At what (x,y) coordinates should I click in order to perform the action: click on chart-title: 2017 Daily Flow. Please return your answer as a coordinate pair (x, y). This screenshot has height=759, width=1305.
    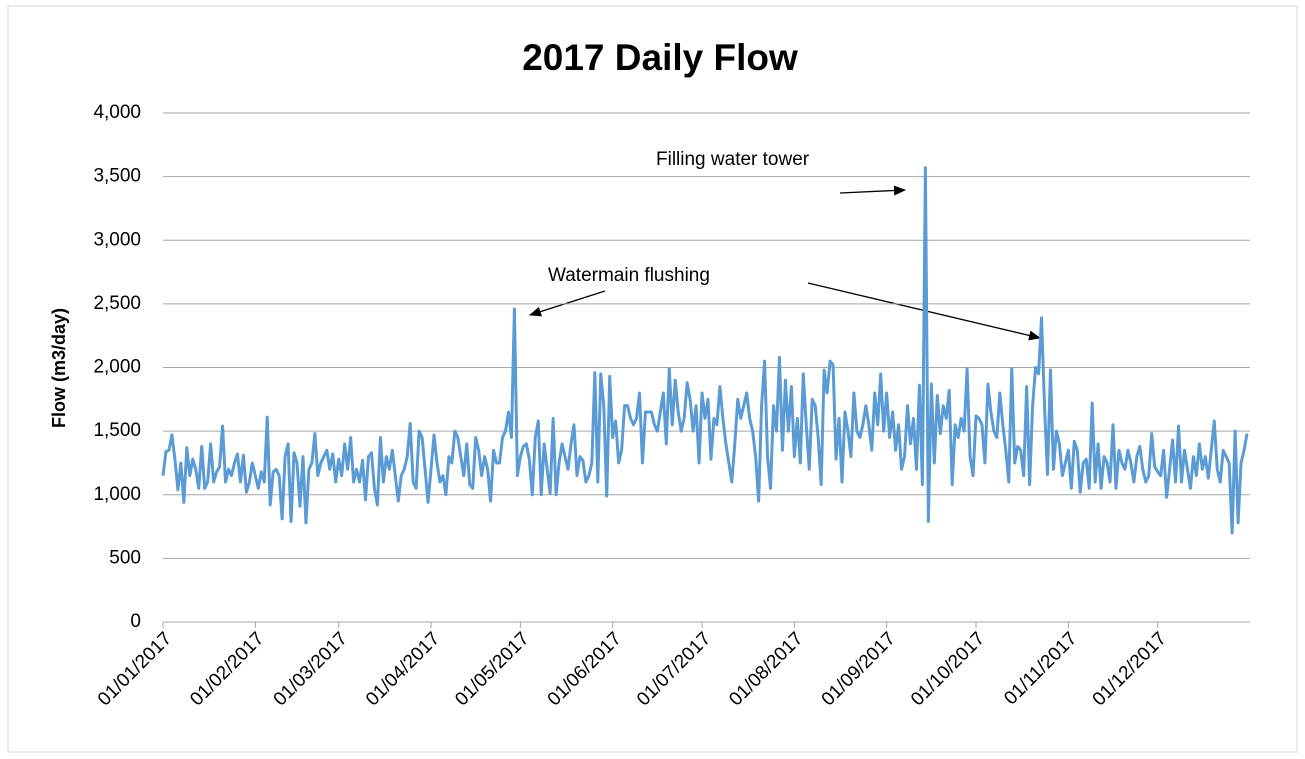
    Looking at the image, I should click on (660, 57).